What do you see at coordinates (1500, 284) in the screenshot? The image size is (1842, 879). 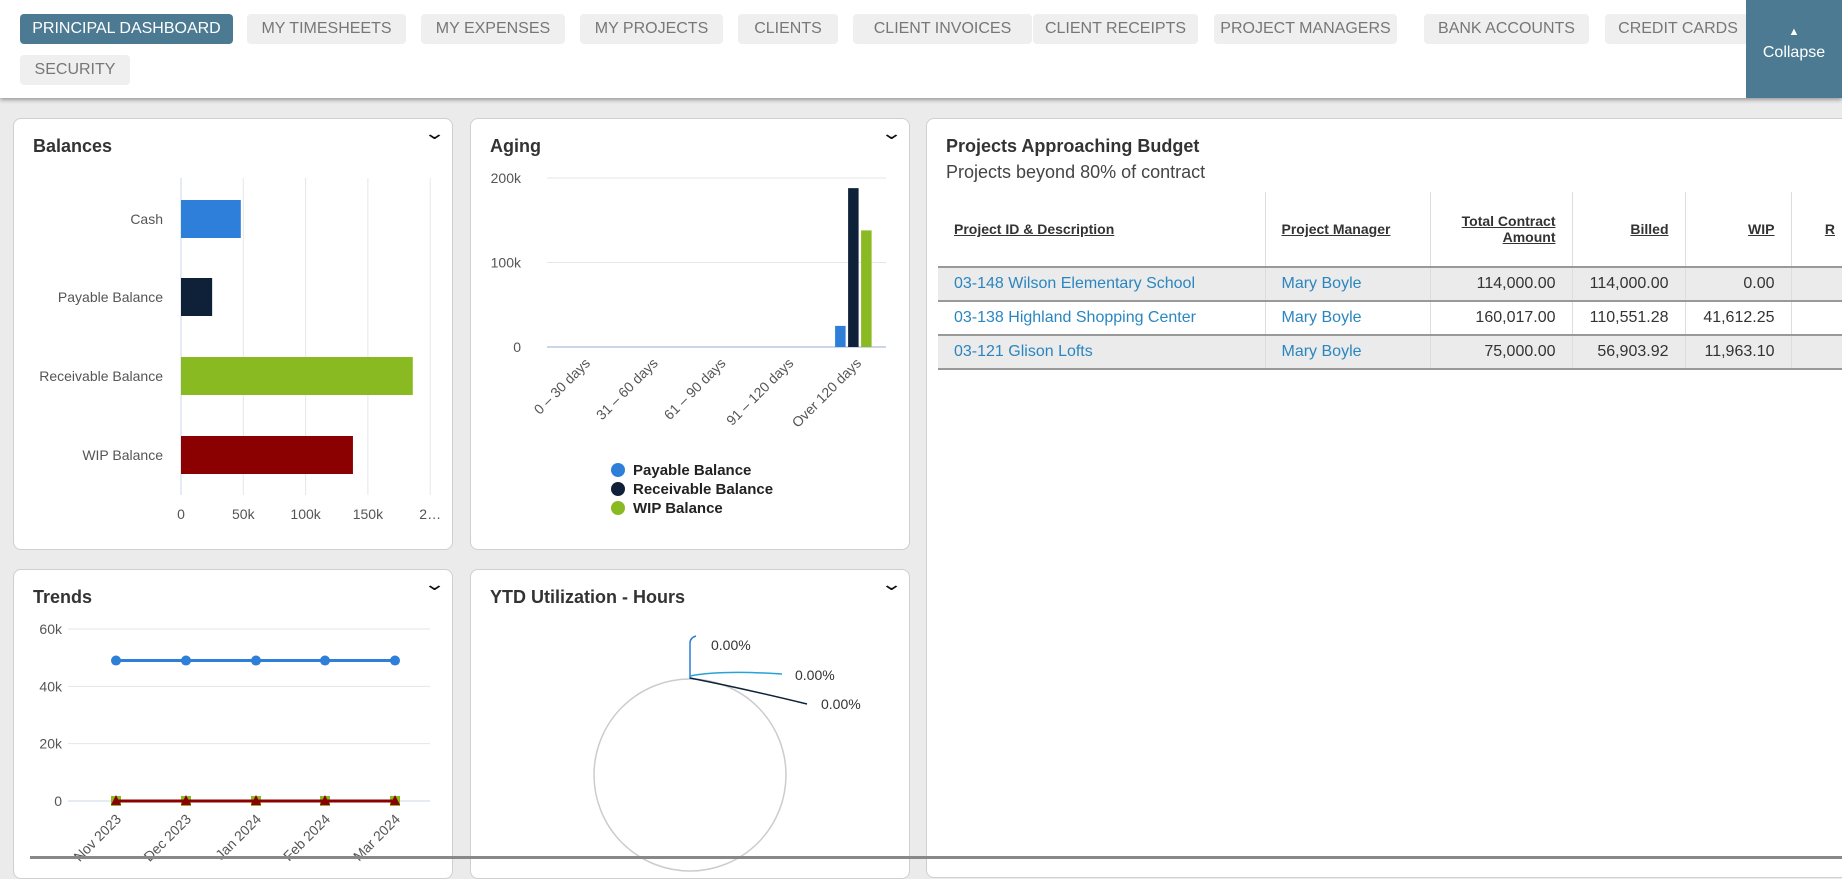 I see `contract-cell: 114,000.00` at bounding box center [1500, 284].